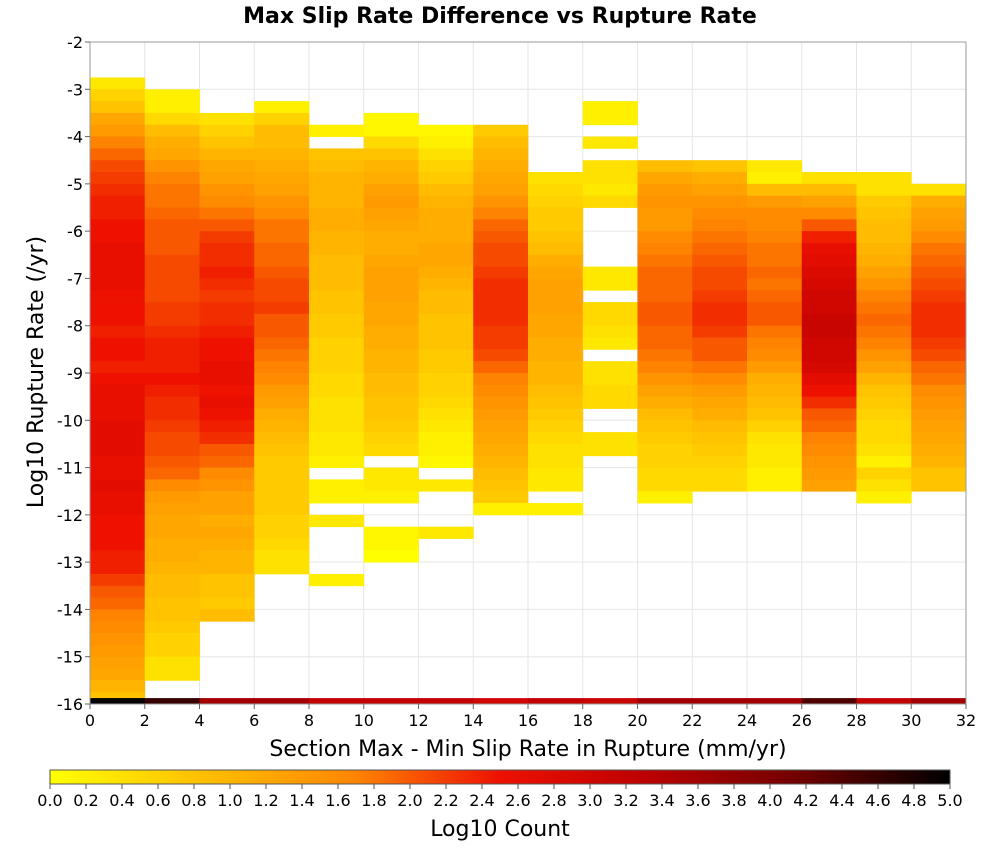  What do you see at coordinates (49, 800) in the screenshot?
I see `colorbar-tick-label: 0.0` at bounding box center [49, 800].